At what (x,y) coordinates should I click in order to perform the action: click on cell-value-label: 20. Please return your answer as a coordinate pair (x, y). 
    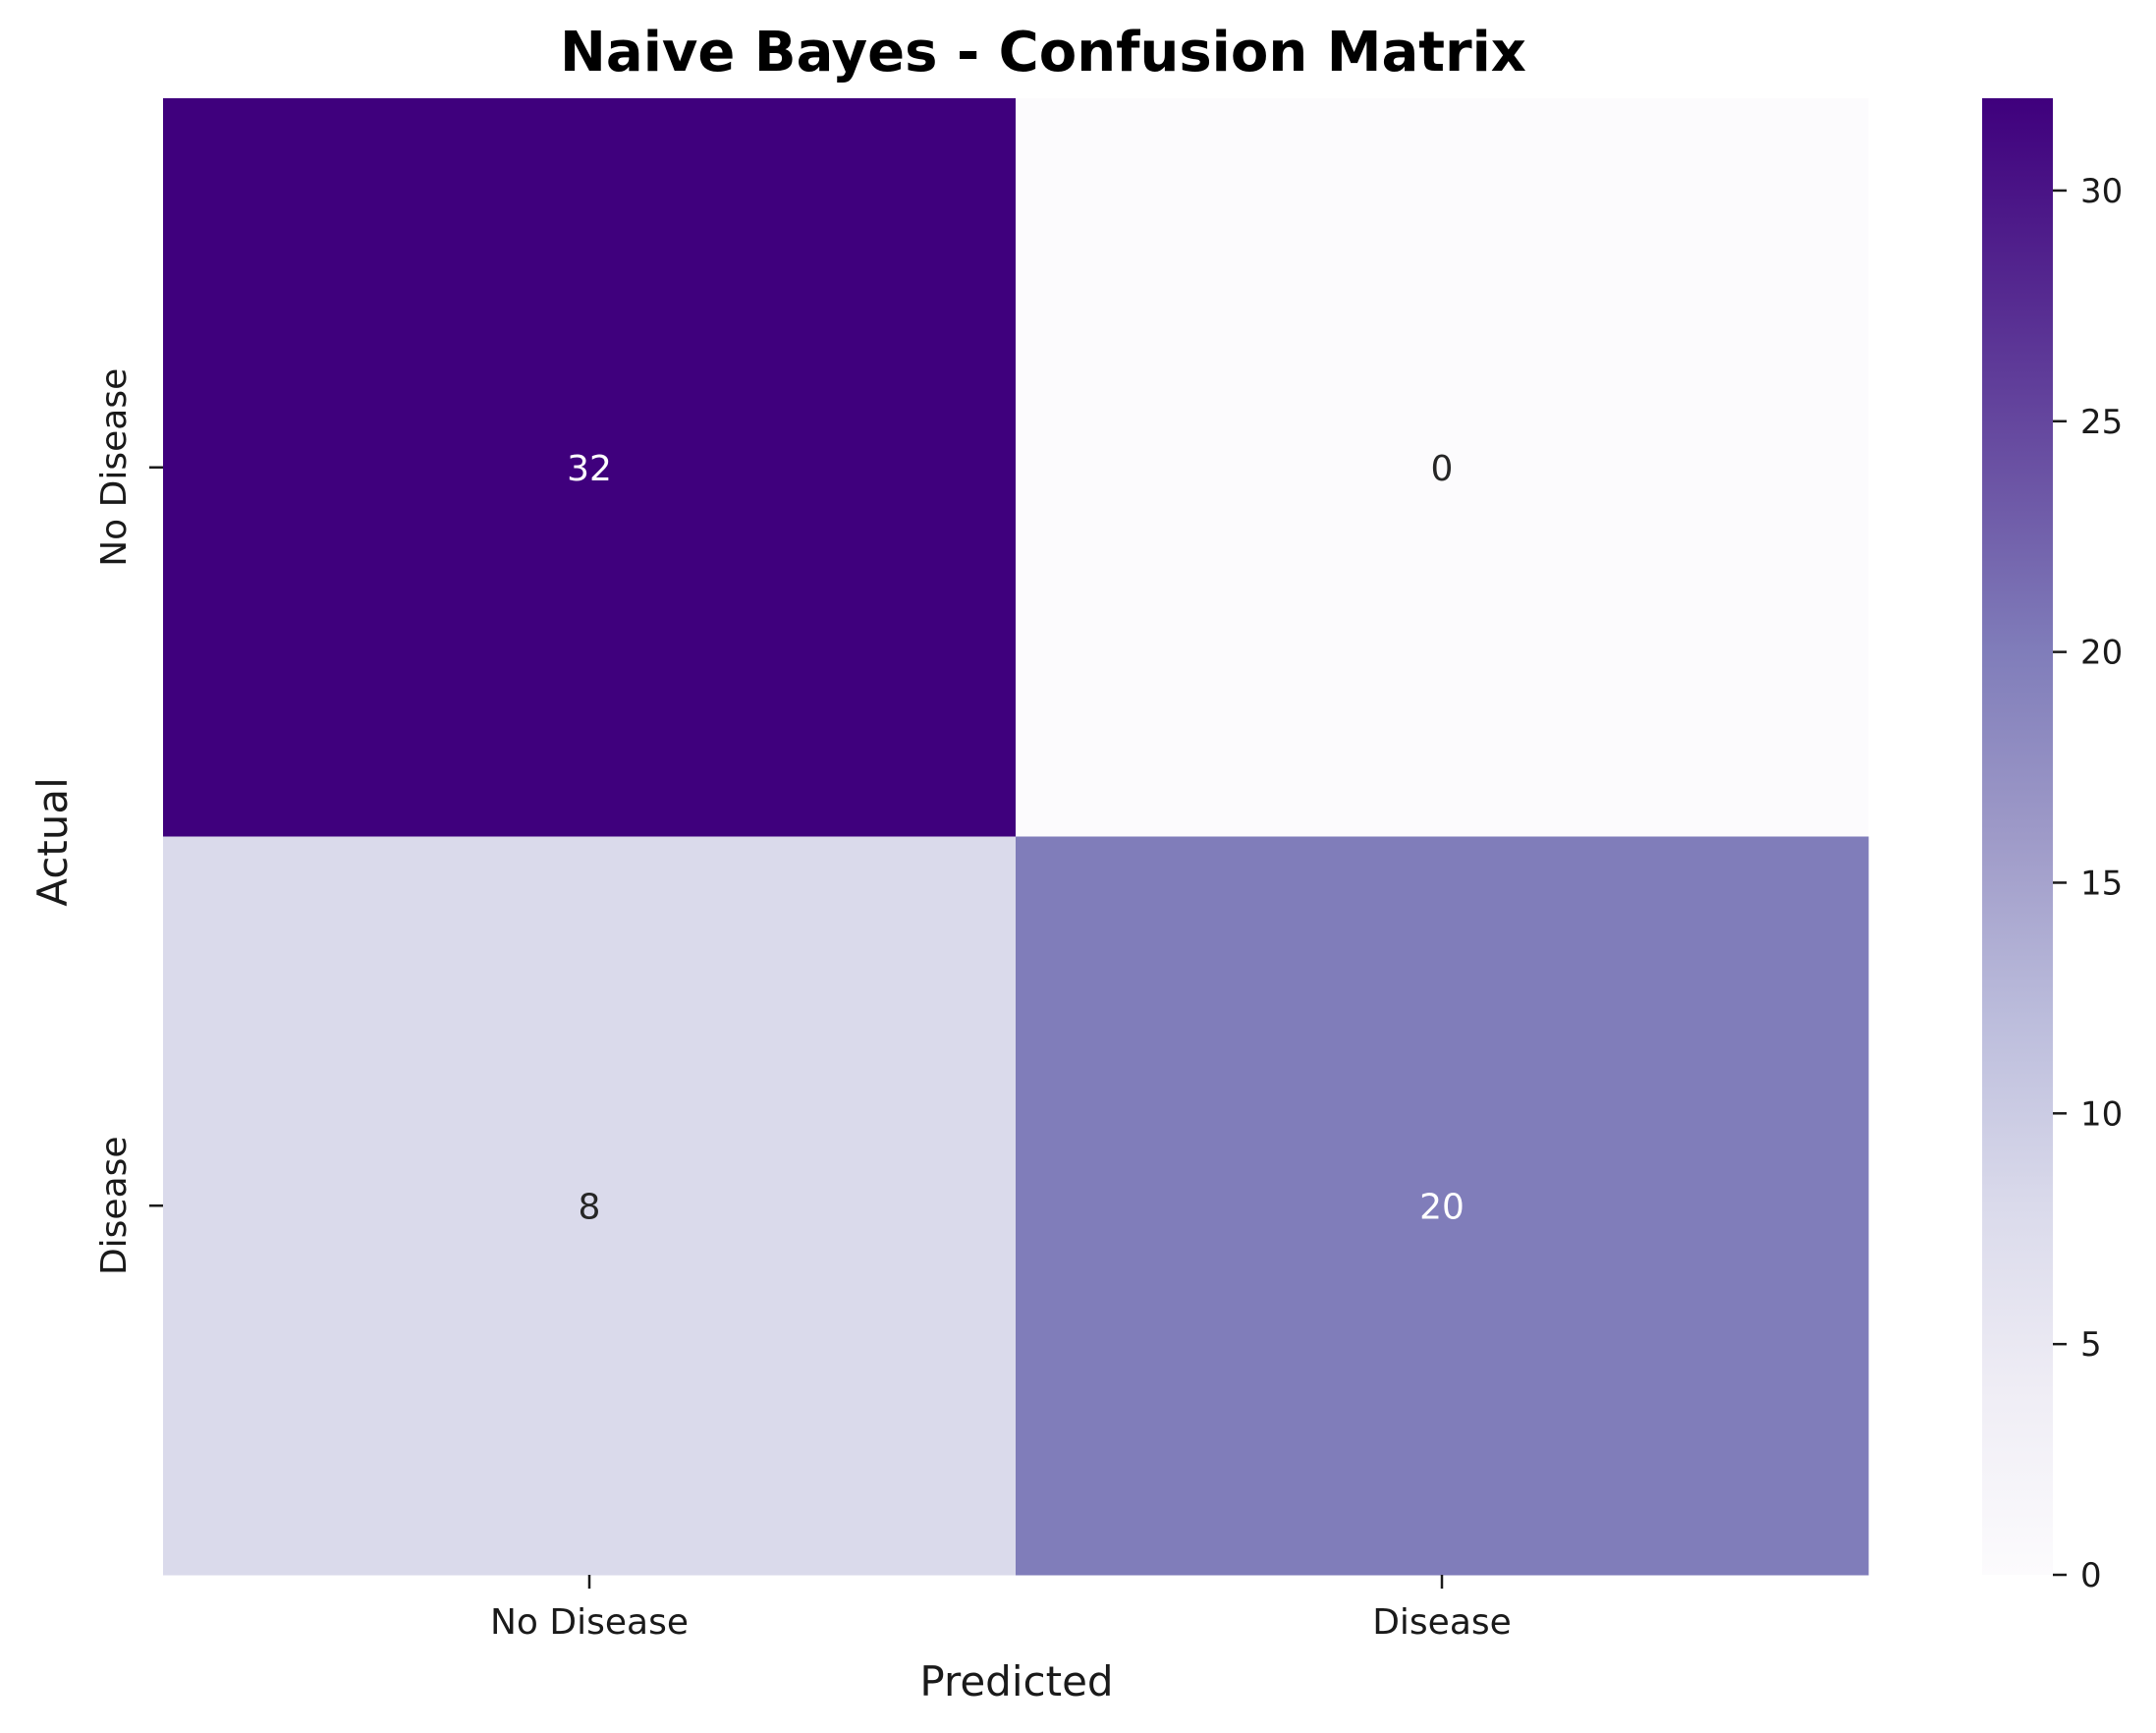
    Looking at the image, I should click on (1442, 1207).